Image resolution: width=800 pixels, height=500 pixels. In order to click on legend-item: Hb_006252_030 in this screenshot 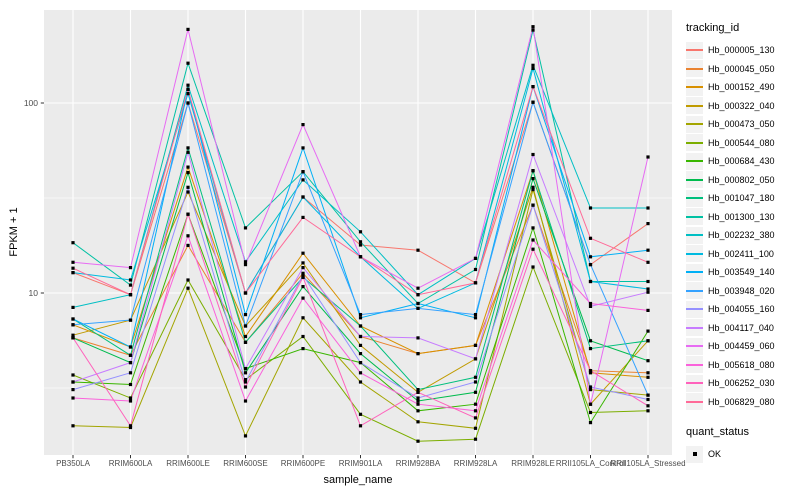, I will do `click(743, 383)`.